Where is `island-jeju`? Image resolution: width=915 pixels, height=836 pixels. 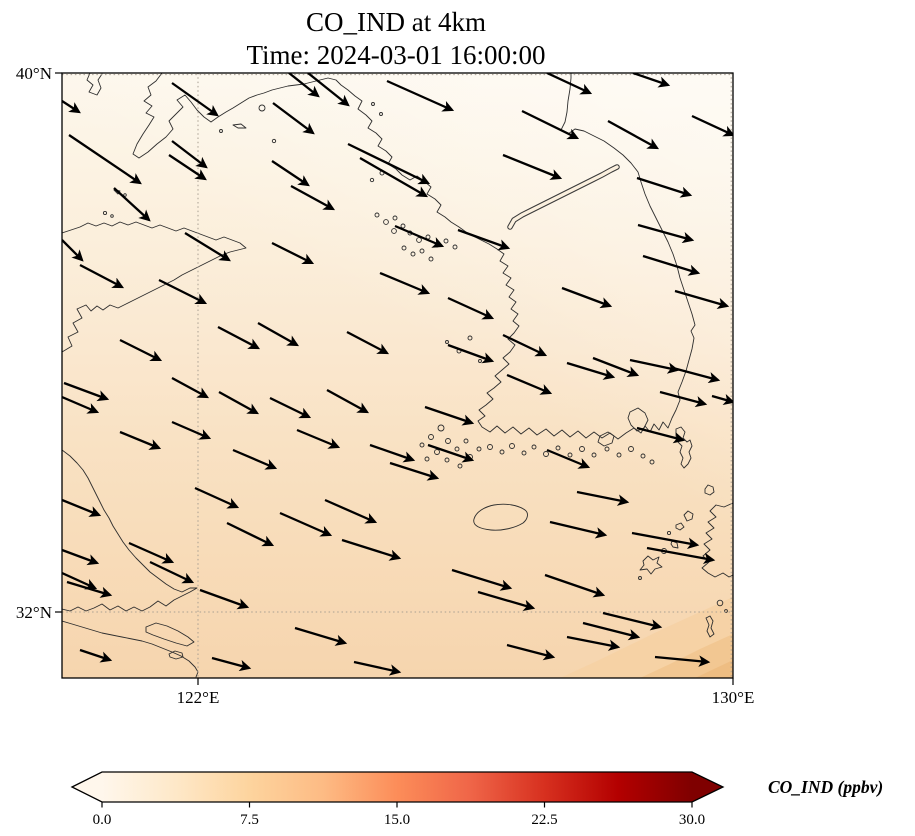
island-jeju is located at coordinates (500, 517).